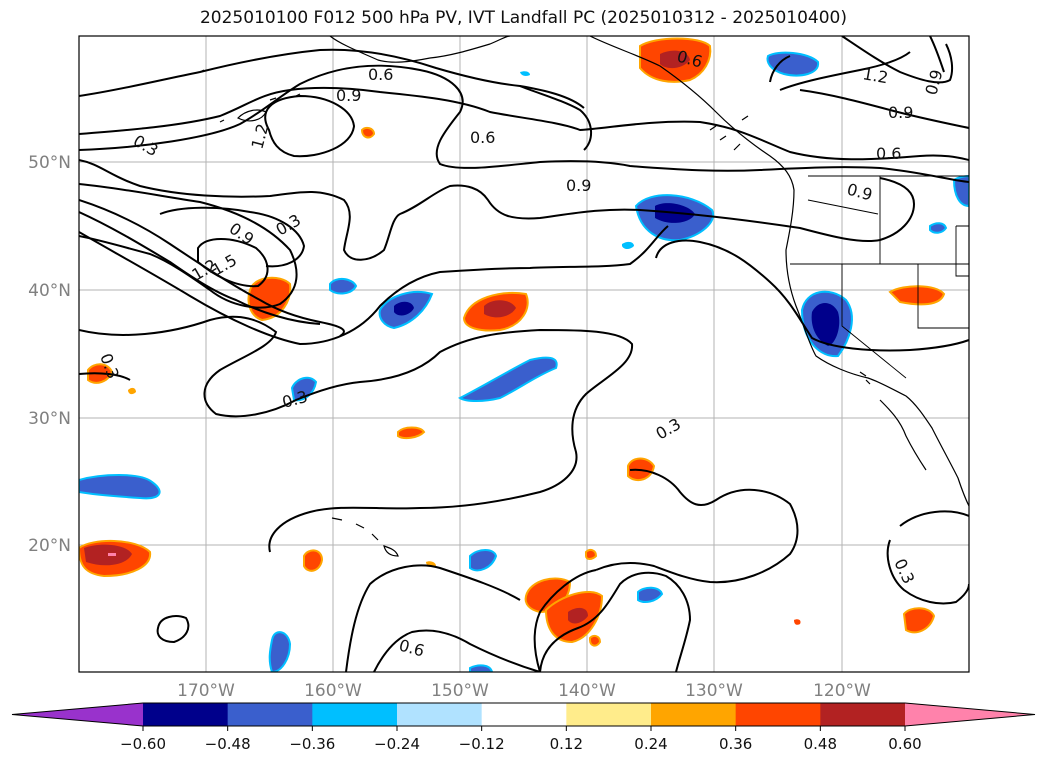  Describe the element at coordinates (49, 419) in the screenshot. I see `lat-label-30n: 30°N` at that location.